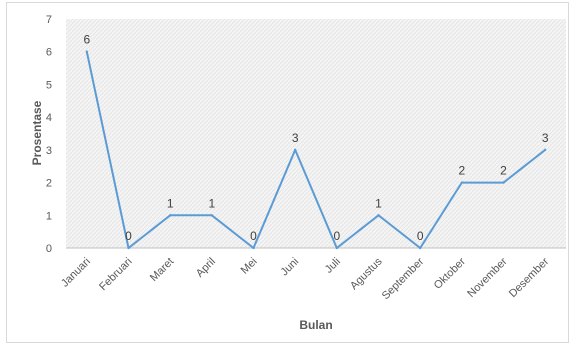  What do you see at coordinates (315, 325) in the screenshot?
I see `x-axis-title: Bulan` at bounding box center [315, 325].